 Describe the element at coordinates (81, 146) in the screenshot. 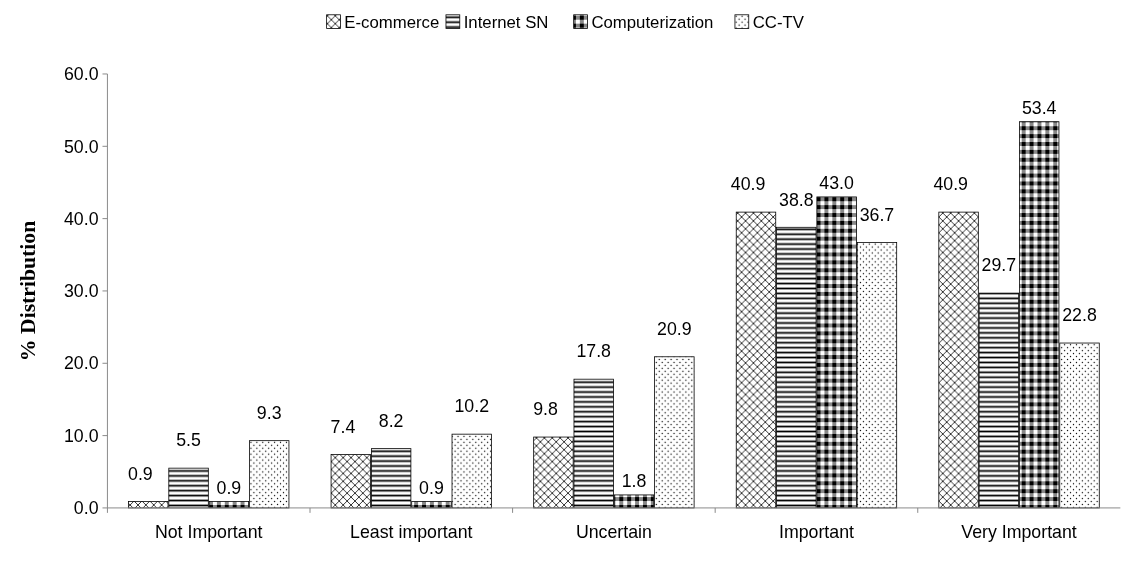

I see `y-tick-label: 50.0` at that location.